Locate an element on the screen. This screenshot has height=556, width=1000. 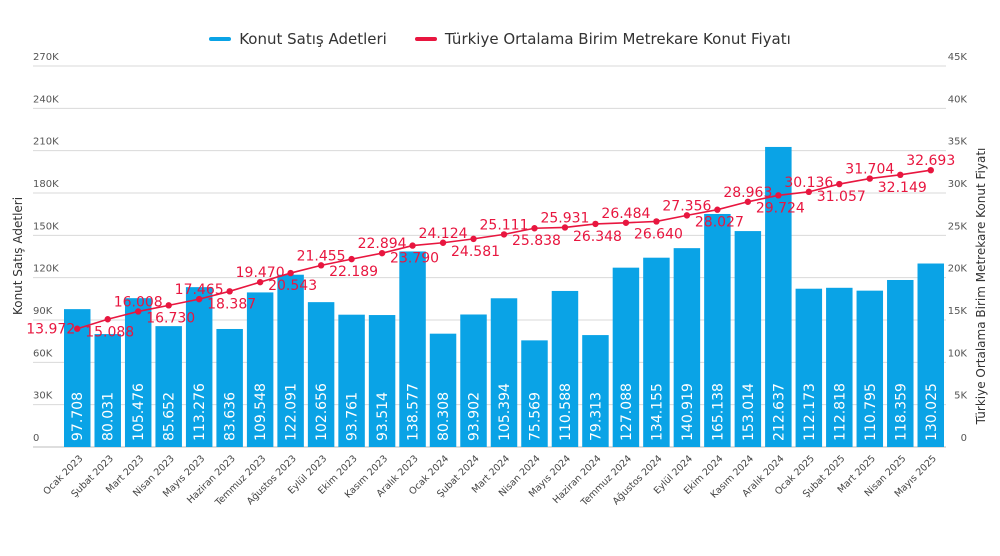
bar-value-label: 165.138 is located at coordinates (718, 412).